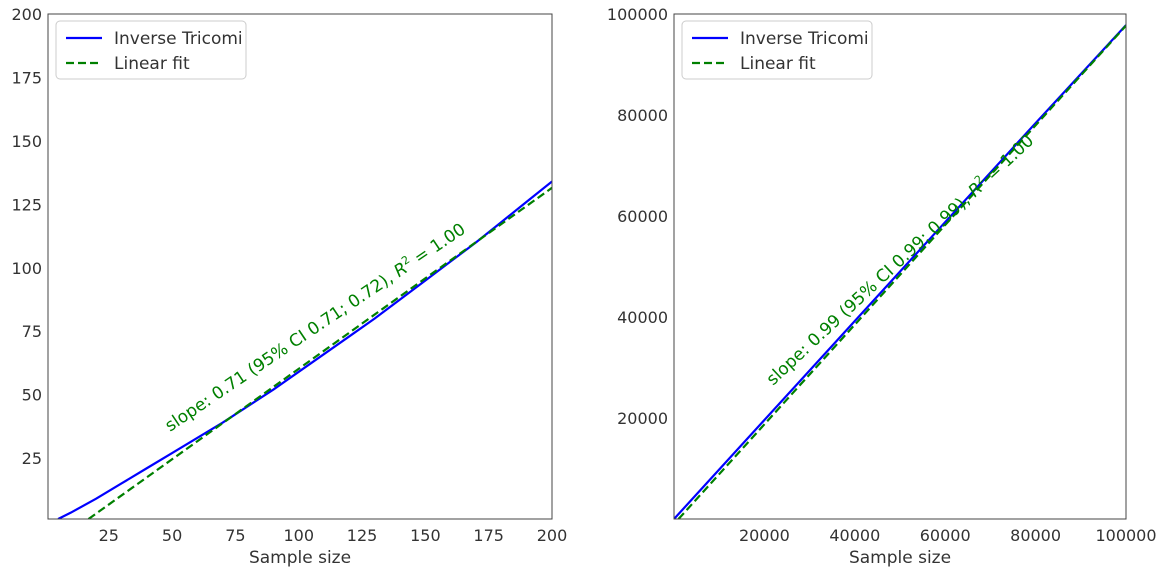  What do you see at coordinates (26, 77) in the screenshot?
I see `y-tick-label: 175` at bounding box center [26, 77].